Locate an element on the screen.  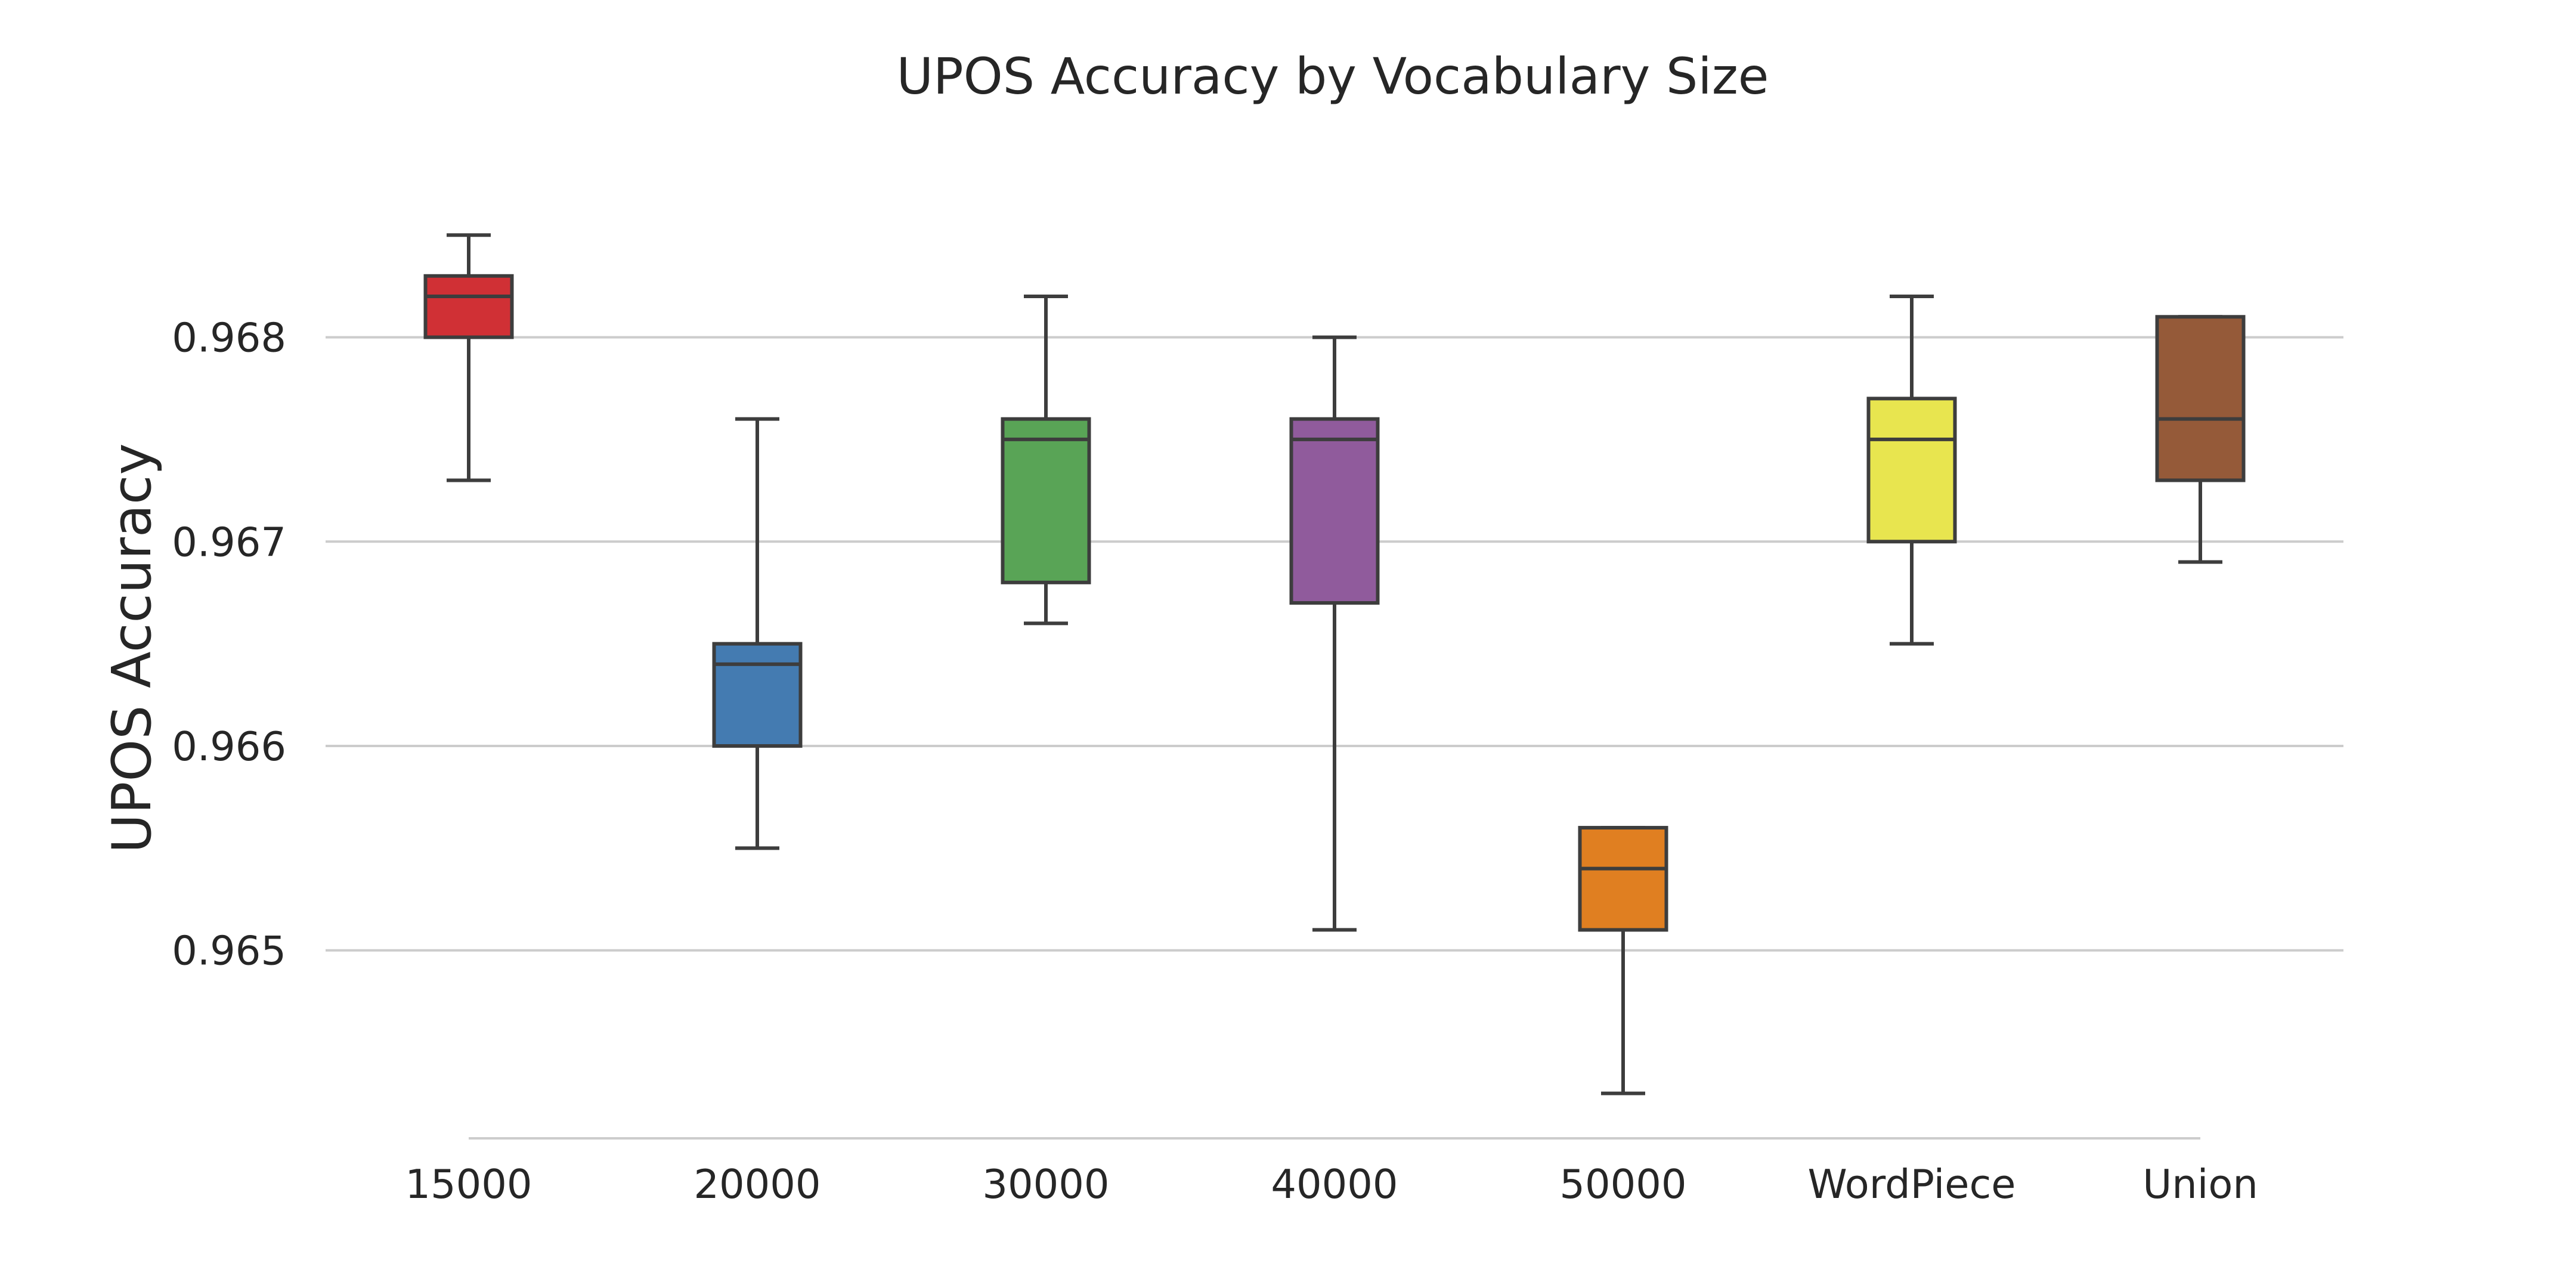
box-group-Union is located at coordinates (2200, 440).